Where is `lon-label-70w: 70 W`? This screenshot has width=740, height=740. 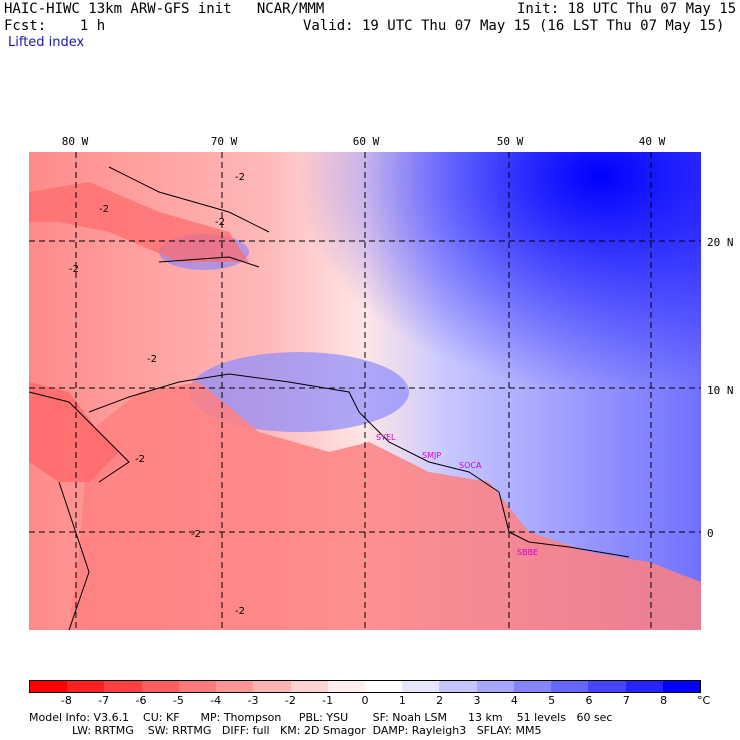 lon-label-70w: 70 W is located at coordinates (224, 141).